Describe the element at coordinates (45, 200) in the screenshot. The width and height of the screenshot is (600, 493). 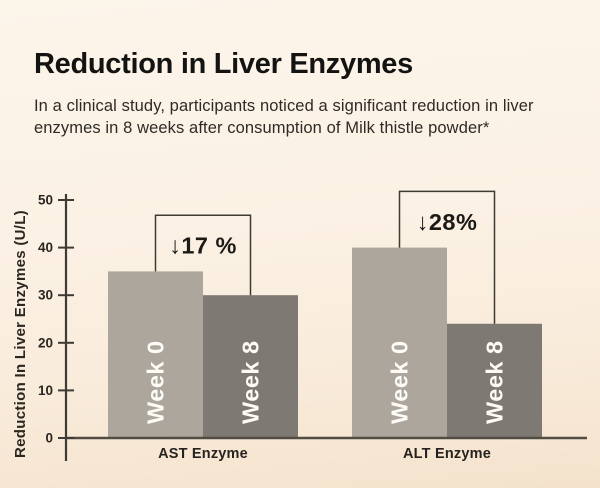
I see `y-tick-label: 50` at that location.